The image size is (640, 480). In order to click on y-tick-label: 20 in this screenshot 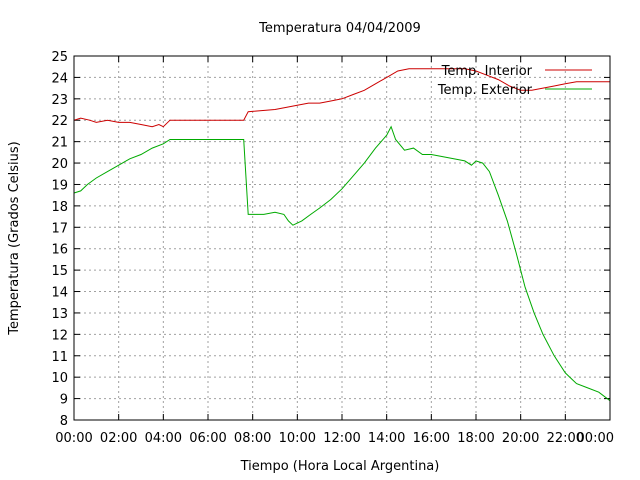, I will do `click(59, 164)`.